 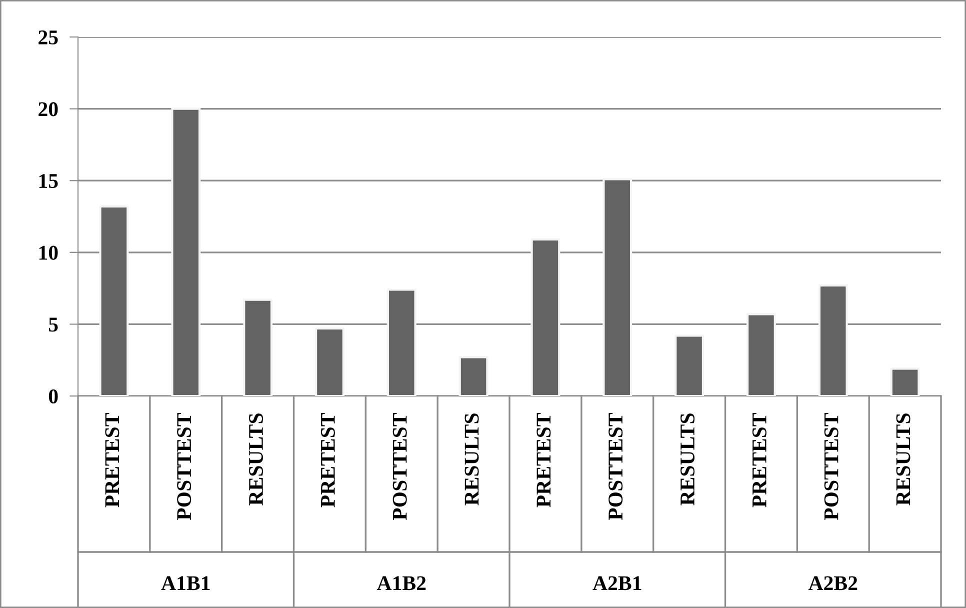 What do you see at coordinates (185, 583) in the screenshot?
I see `text: A1B1` at bounding box center [185, 583].